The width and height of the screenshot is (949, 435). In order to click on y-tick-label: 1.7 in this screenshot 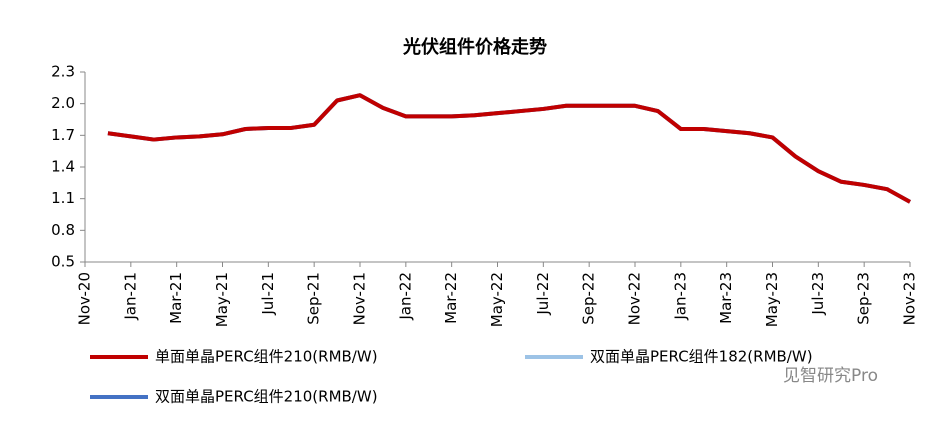, I will do `click(63, 135)`.